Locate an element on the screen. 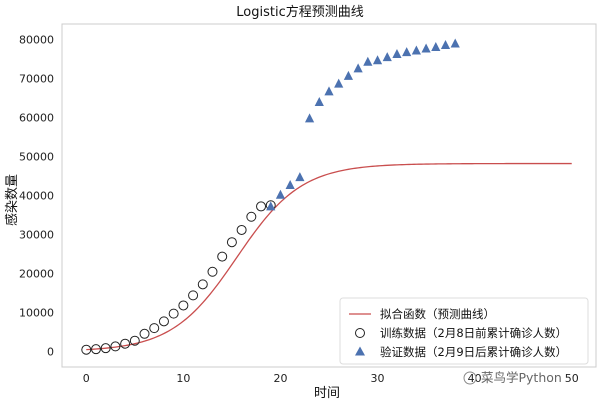 This screenshot has height=404, width=600. x-tick-label: 30 is located at coordinates (378, 378).